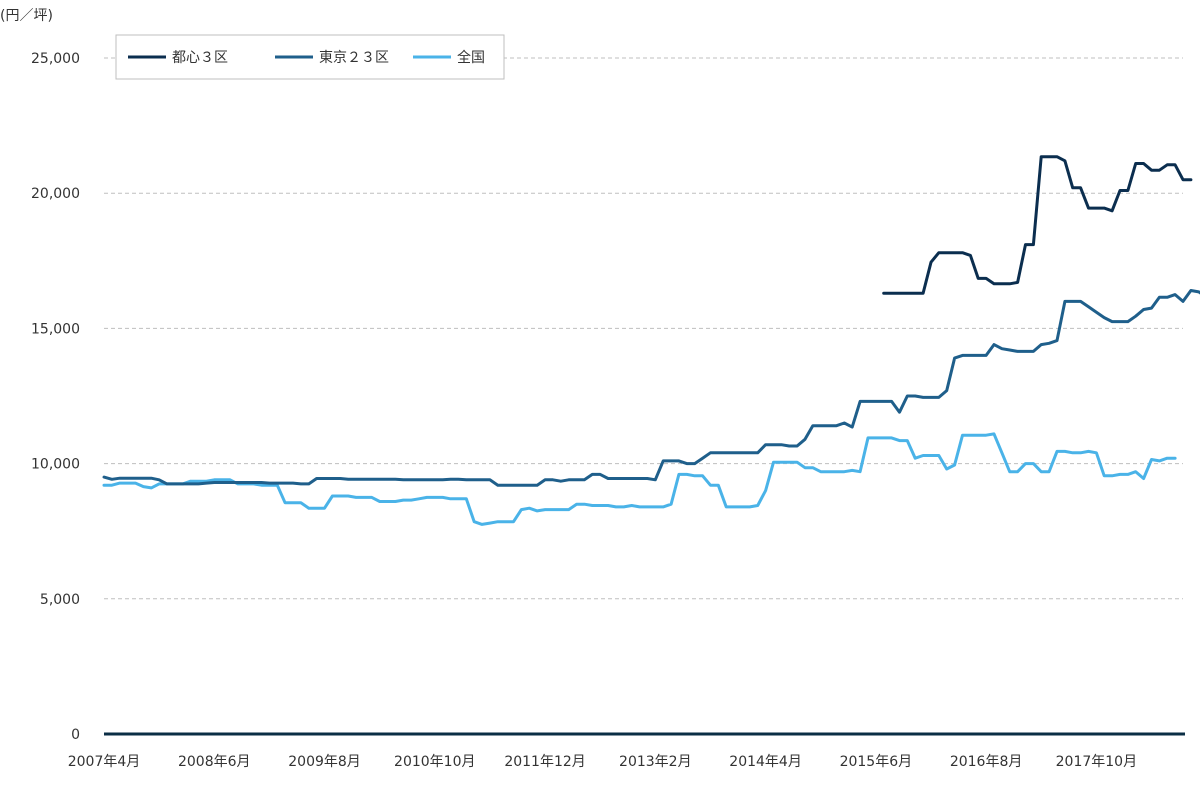  I want to click on x-tick-label: 2008年6月, so click(214, 762).